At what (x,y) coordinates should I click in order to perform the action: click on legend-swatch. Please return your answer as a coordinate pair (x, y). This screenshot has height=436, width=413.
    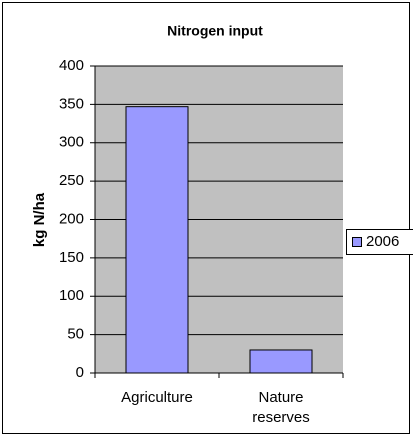
    Looking at the image, I should click on (357, 242).